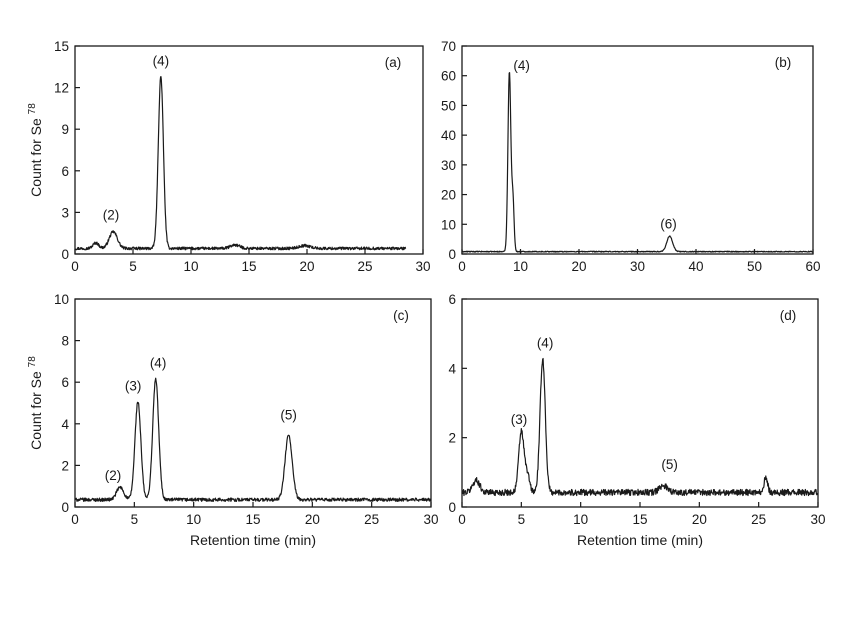  Describe the element at coordinates (668, 224) in the screenshot. I see `peak-label: (6)` at that location.